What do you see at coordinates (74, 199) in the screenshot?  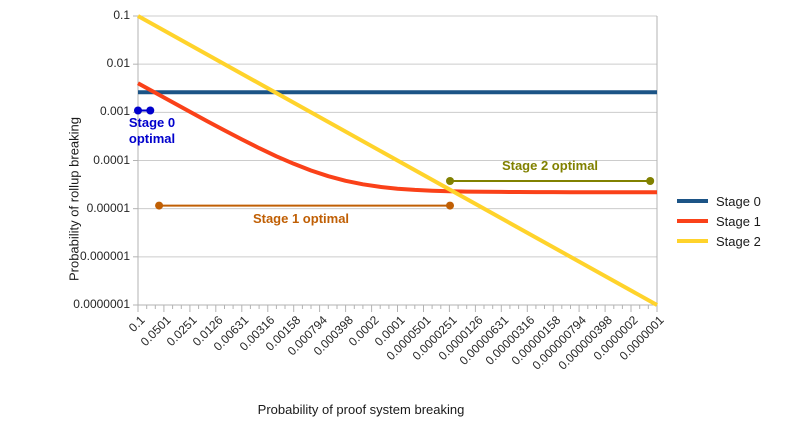 I see `y-axis-title: Probability of rollup breaking` at bounding box center [74, 199].